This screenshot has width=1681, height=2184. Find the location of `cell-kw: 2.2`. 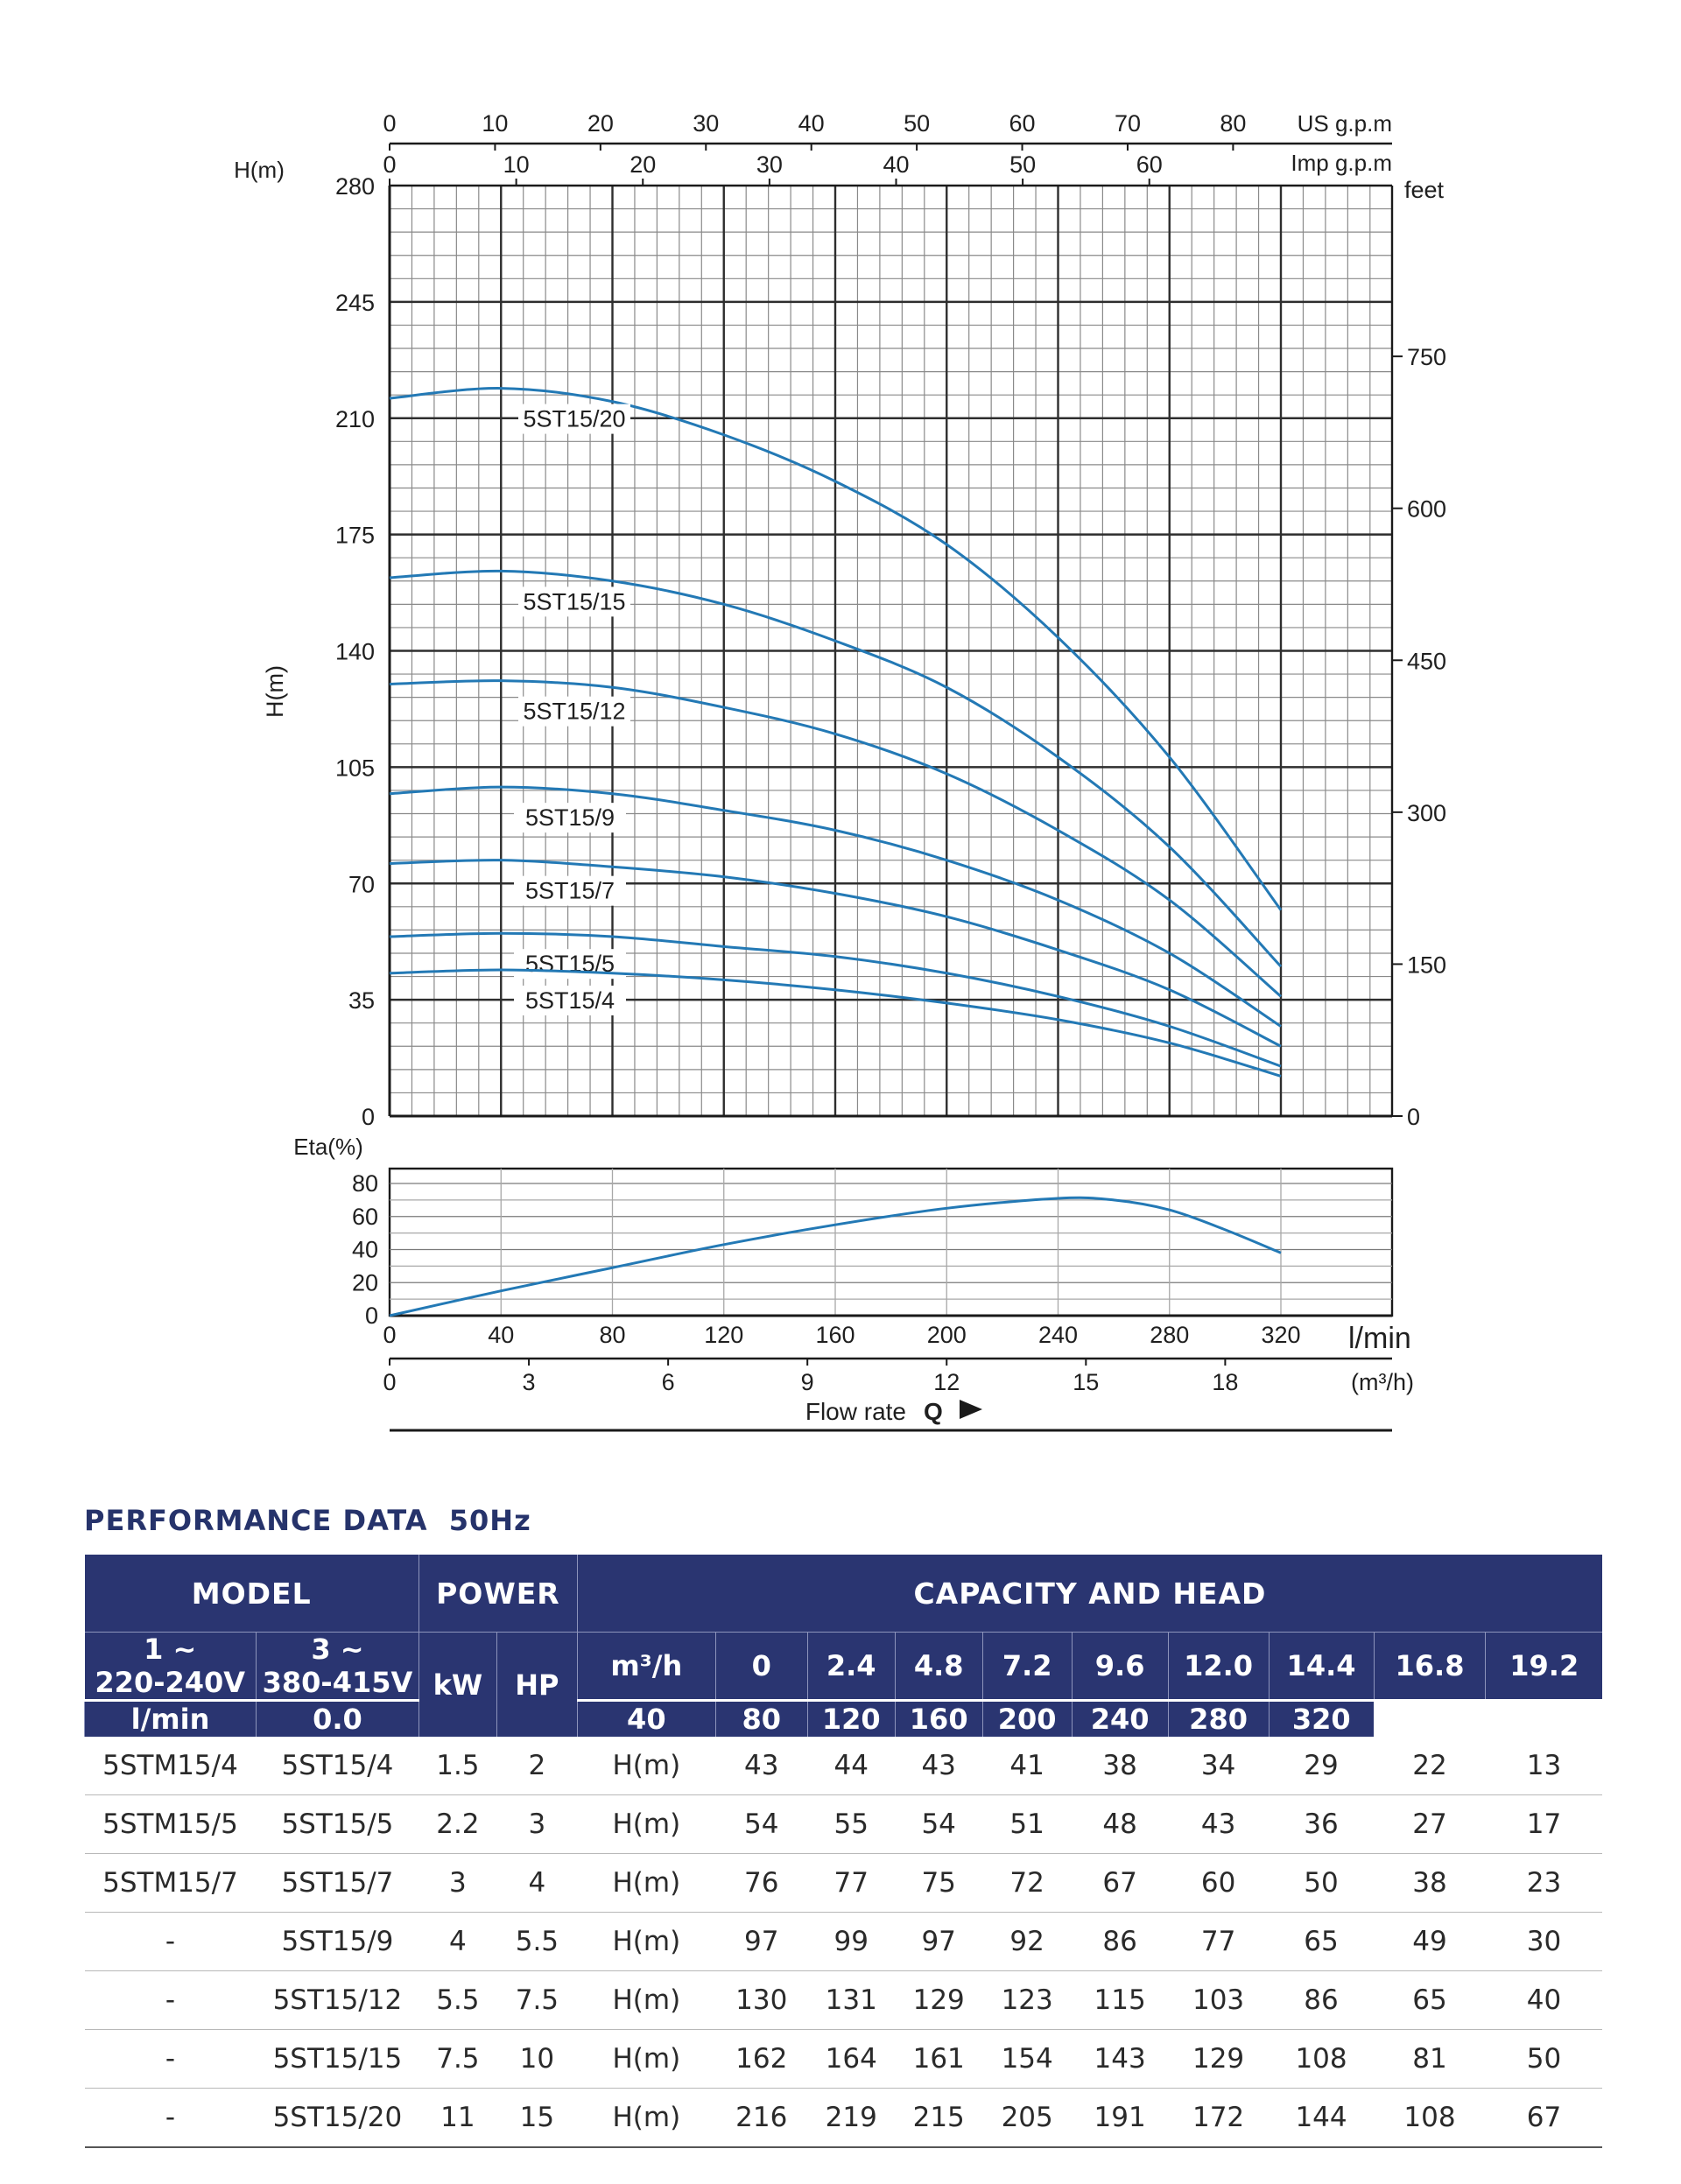

cell-kw: 2.2 is located at coordinates (457, 1824).